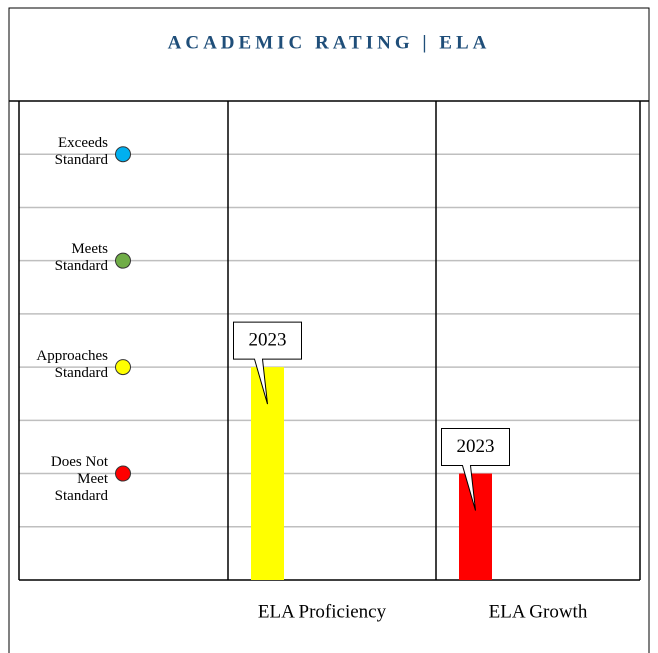 The height and width of the screenshot is (653, 658). I want to click on y-tick-label: Meets Standard, so click(81, 258).